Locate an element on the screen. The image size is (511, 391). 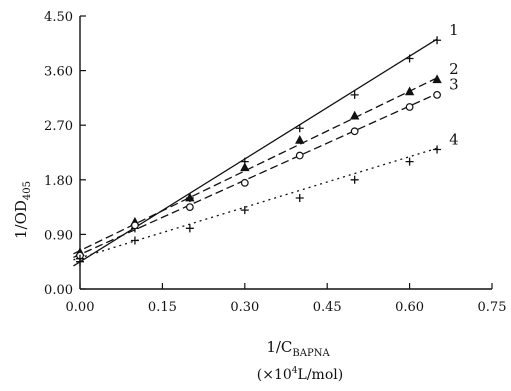
x-tick-label: 0.00 is located at coordinates (80, 307).